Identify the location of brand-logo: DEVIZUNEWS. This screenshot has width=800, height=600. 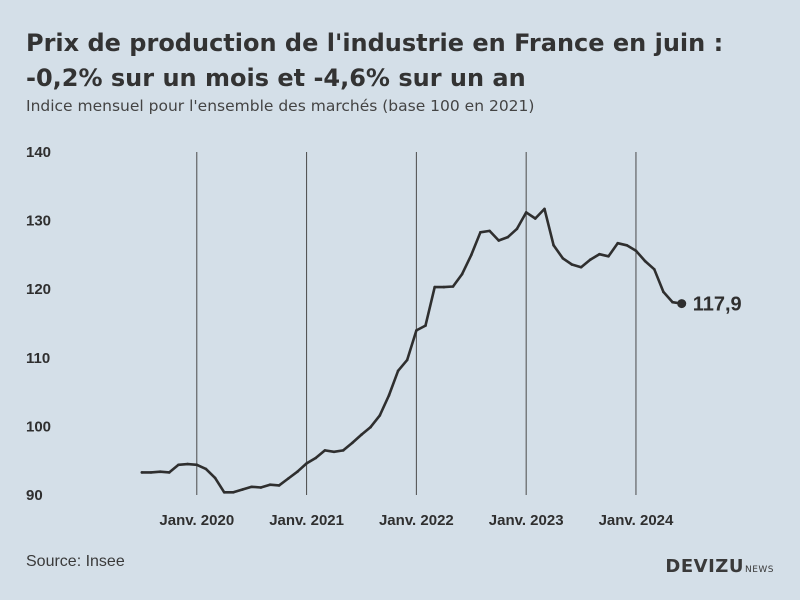
(719, 566).